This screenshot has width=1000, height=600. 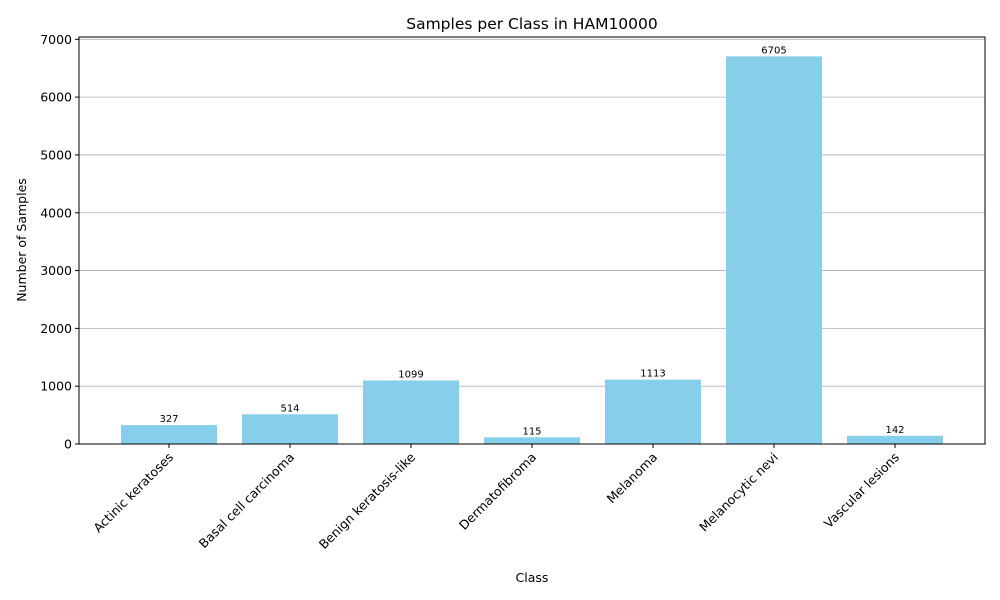 I want to click on bar-value-label: 514, so click(x=289, y=408).